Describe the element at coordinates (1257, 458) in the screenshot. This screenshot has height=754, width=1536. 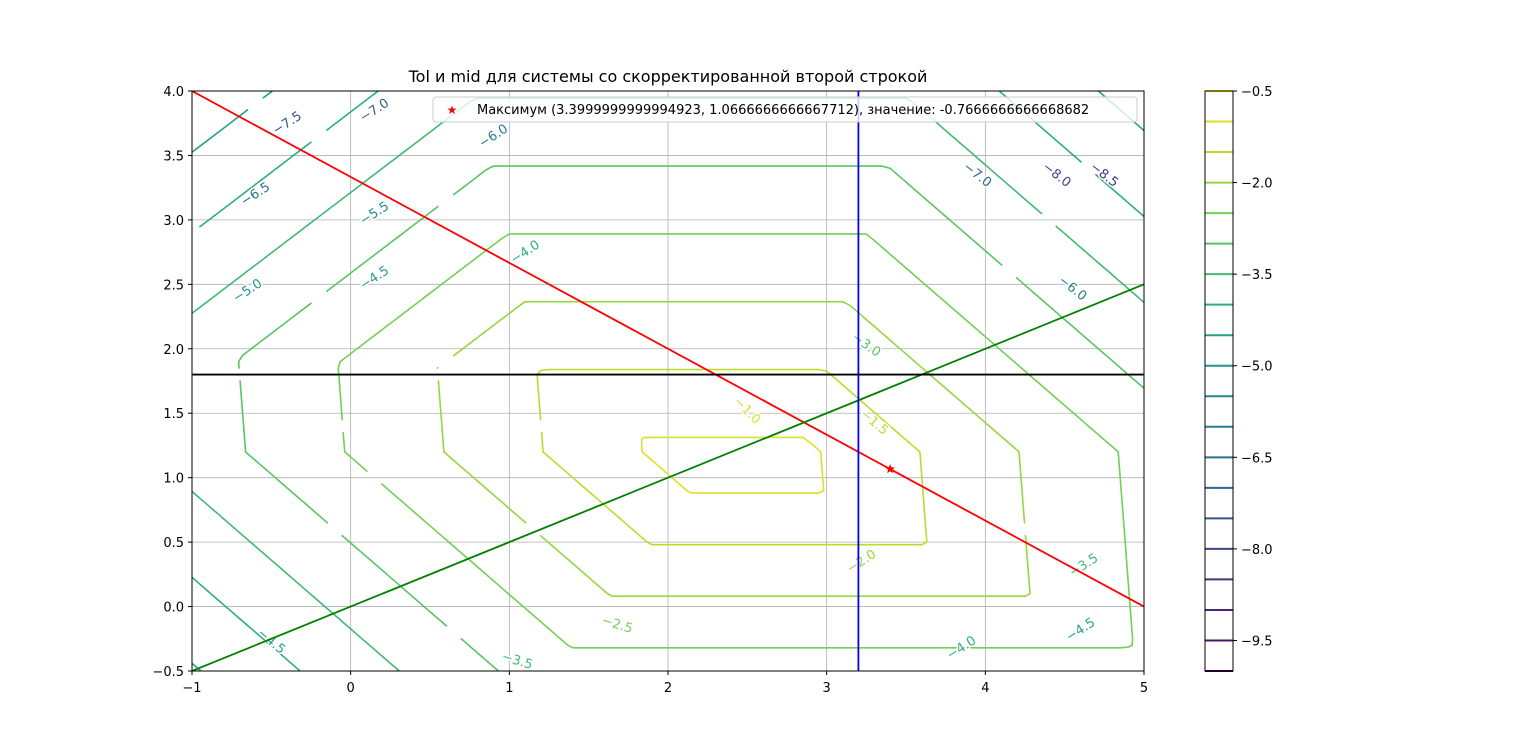
I see `colorbar-tick-label: −6.5` at that location.